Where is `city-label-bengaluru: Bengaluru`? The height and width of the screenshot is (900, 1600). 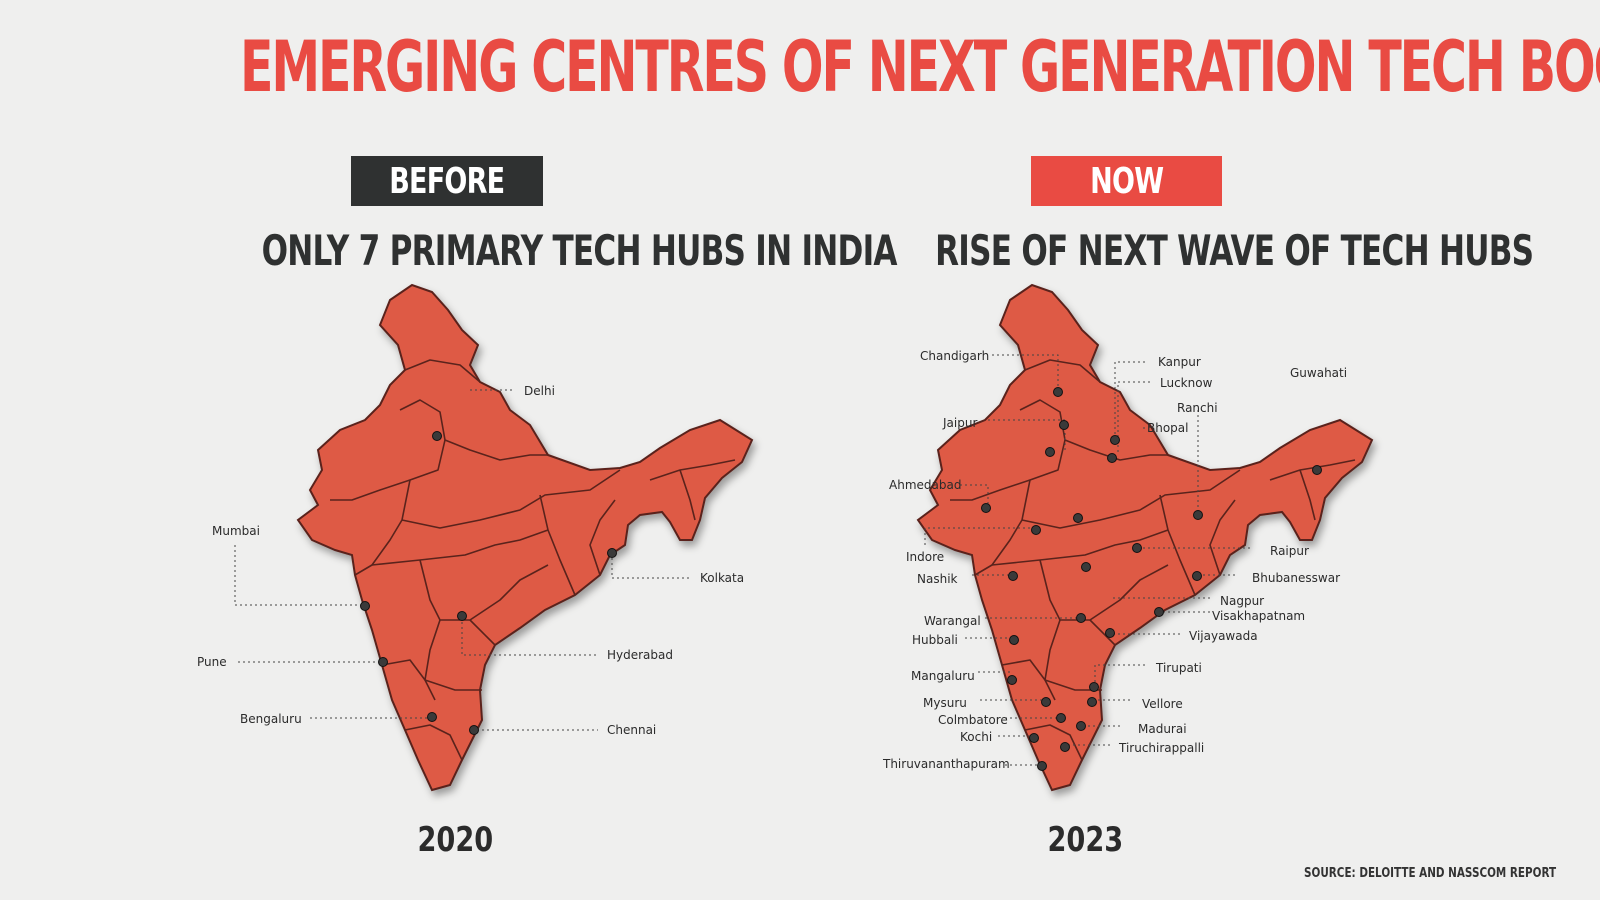 city-label-bengaluru: Bengaluru is located at coordinates (271, 719).